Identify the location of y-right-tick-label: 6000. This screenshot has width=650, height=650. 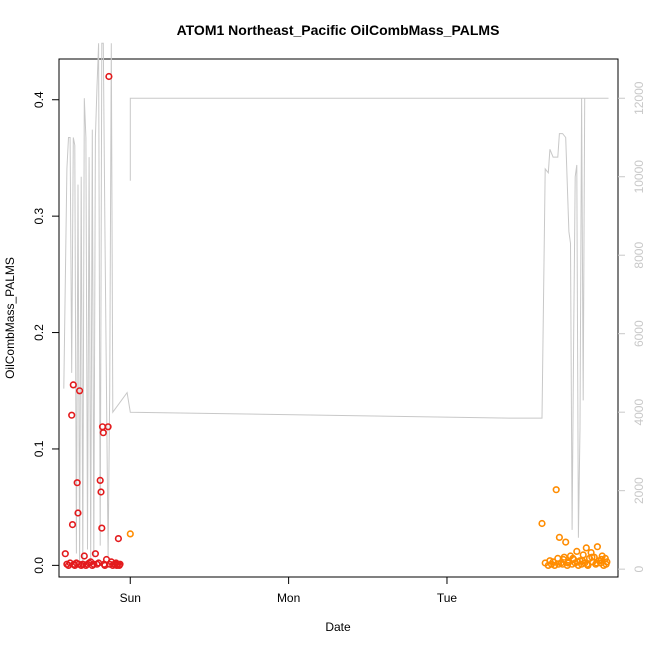
(639, 333).